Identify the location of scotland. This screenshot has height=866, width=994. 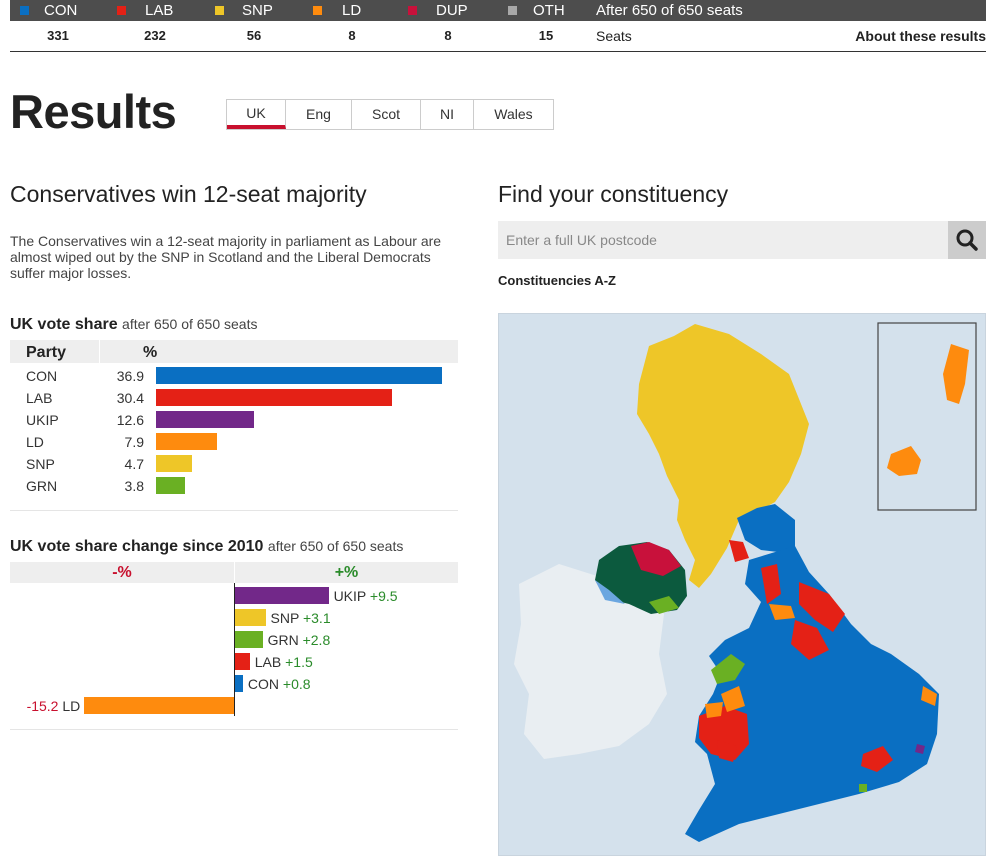
(723, 456).